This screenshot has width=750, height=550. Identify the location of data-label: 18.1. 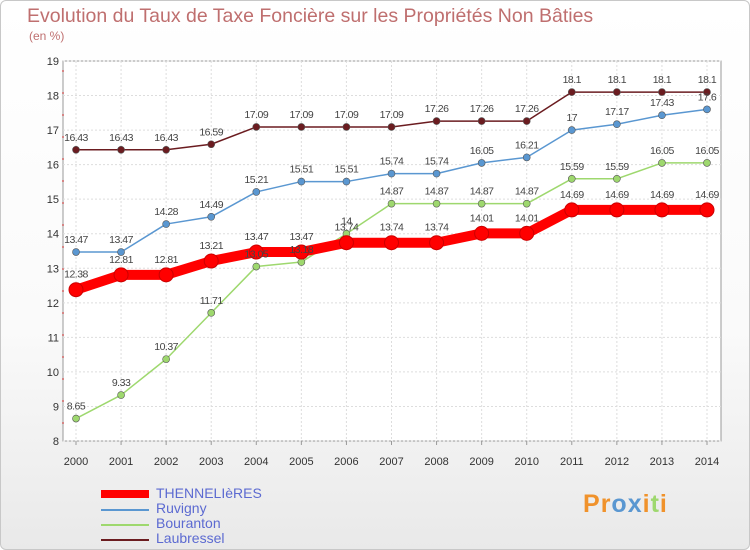
(662, 80).